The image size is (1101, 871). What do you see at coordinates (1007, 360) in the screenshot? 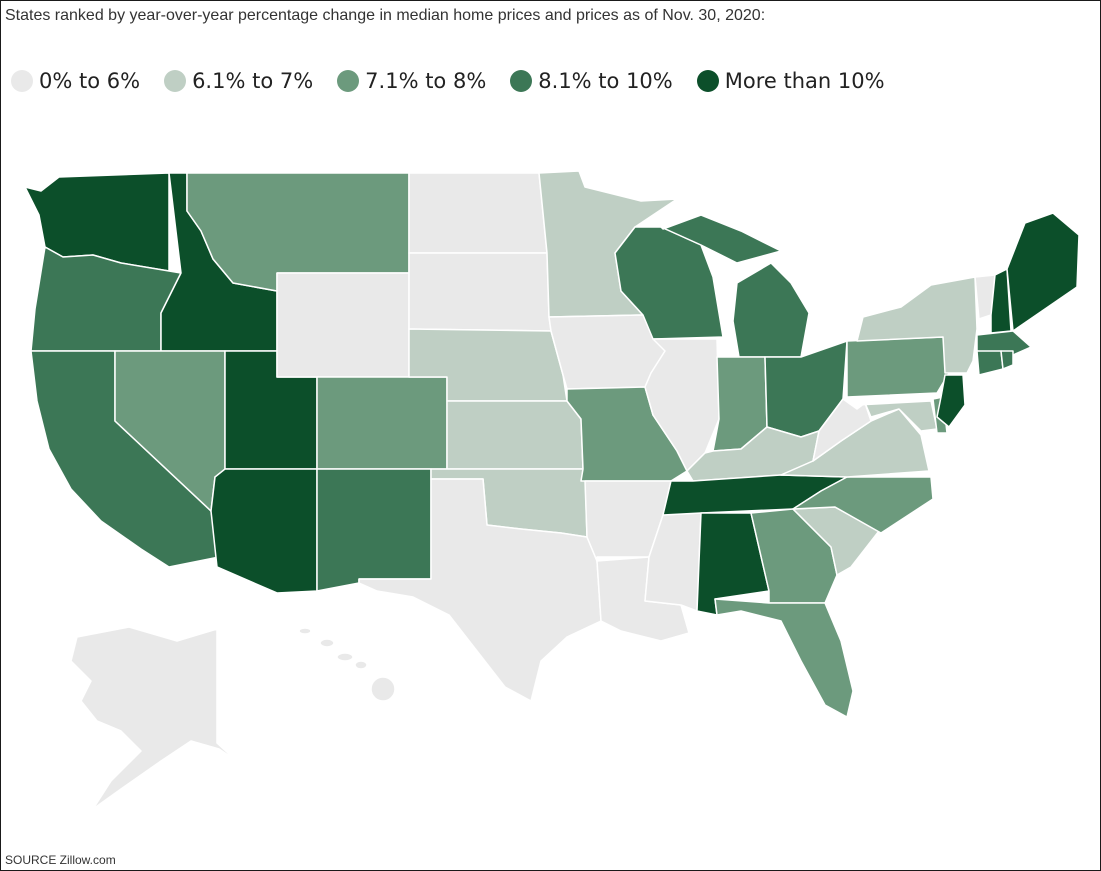
I see `state-ri` at bounding box center [1007, 360].